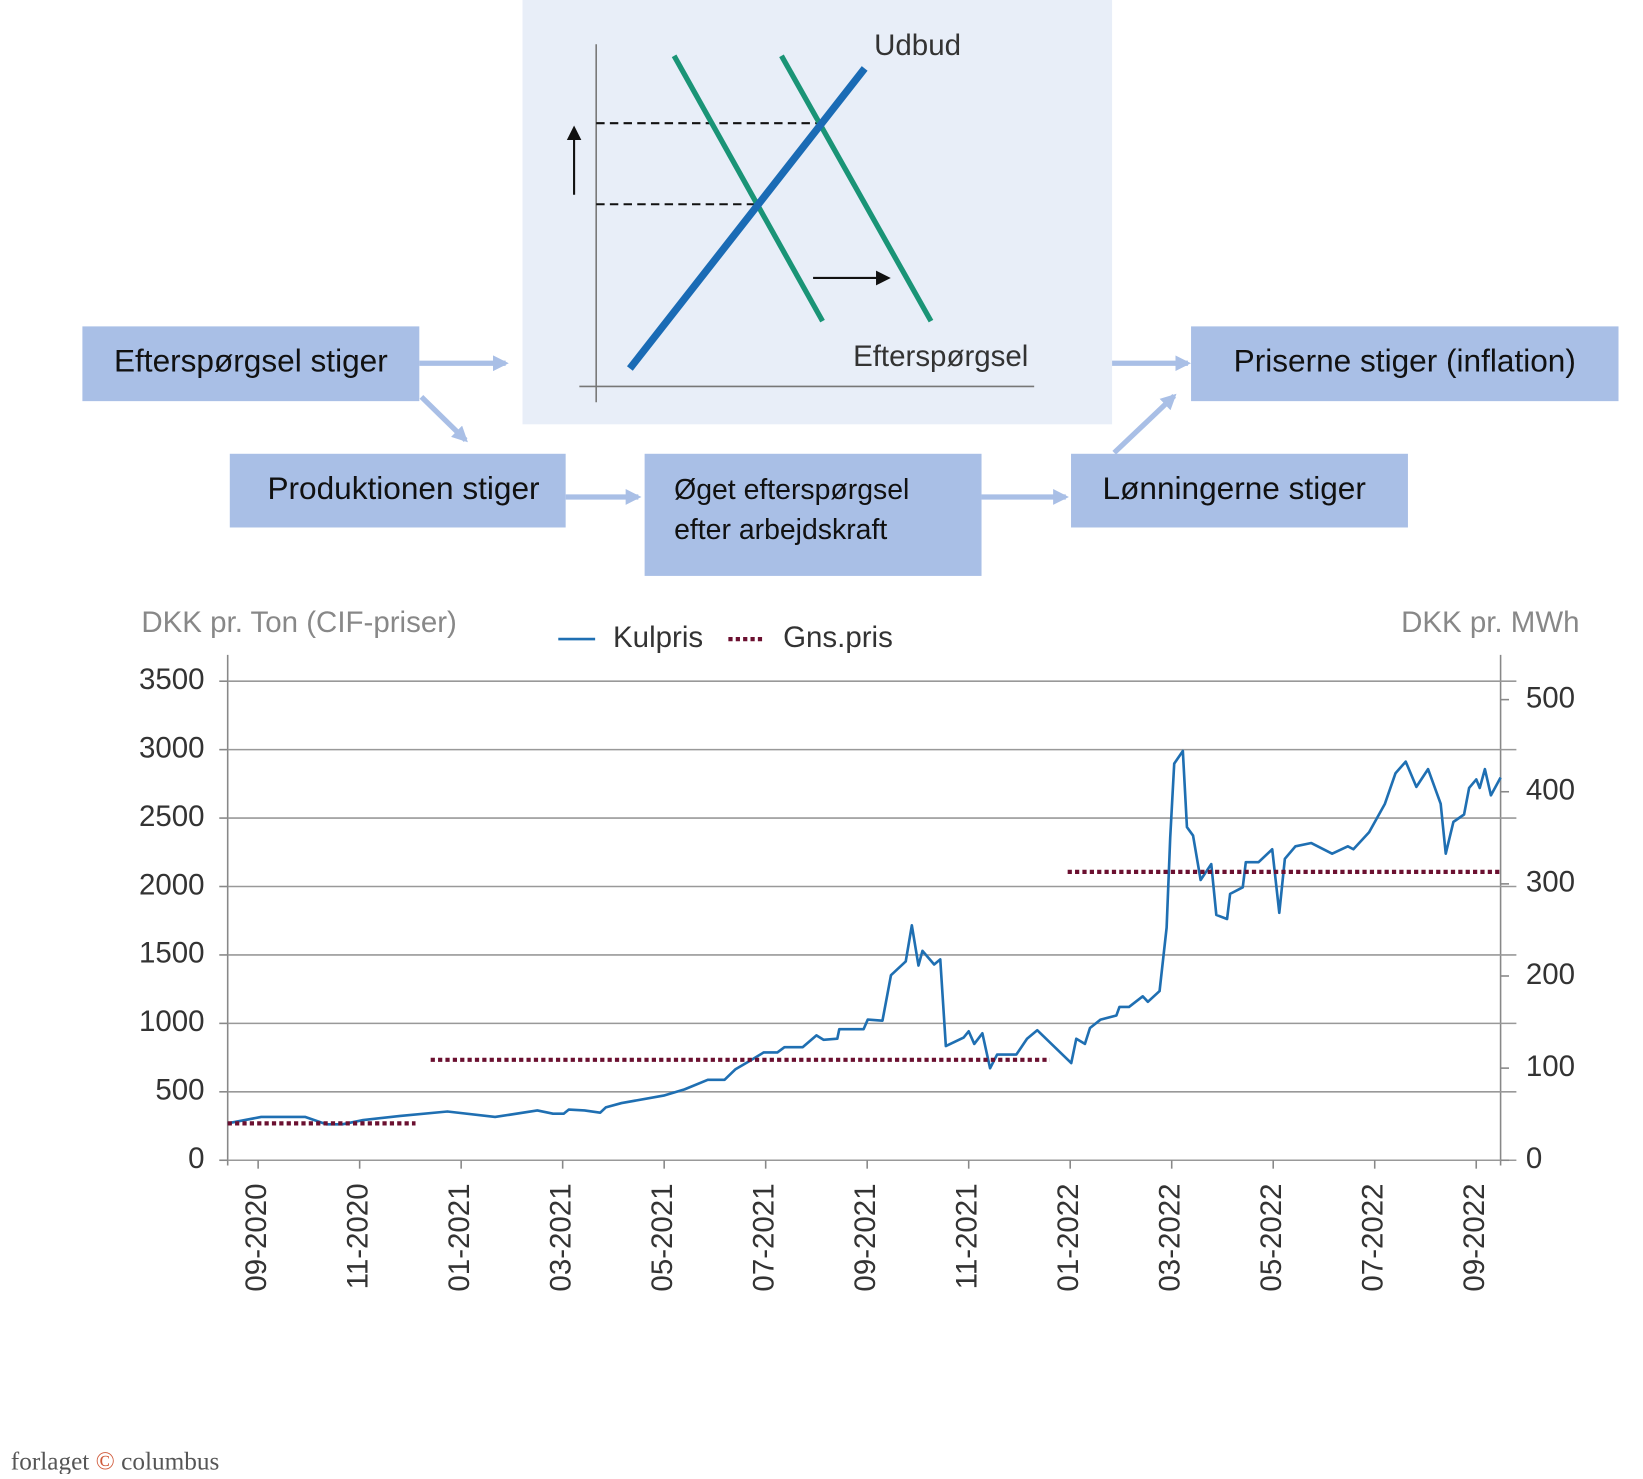  I want to click on y2-tick-label: 300, so click(1550, 882).